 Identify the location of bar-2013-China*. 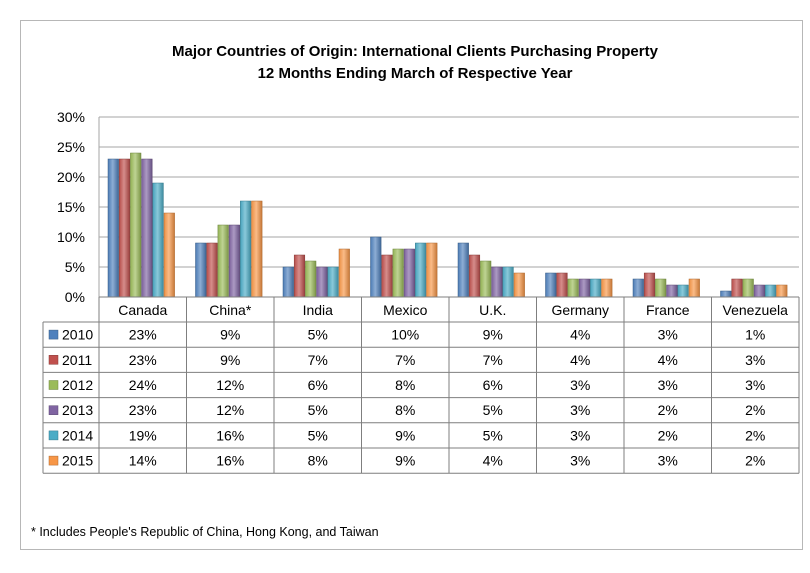
(234, 261).